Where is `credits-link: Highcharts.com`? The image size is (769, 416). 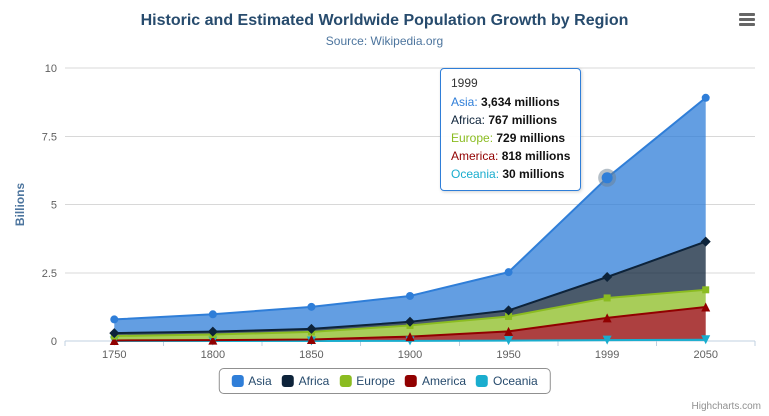 credits-link: Highcharts.com is located at coordinates (726, 406).